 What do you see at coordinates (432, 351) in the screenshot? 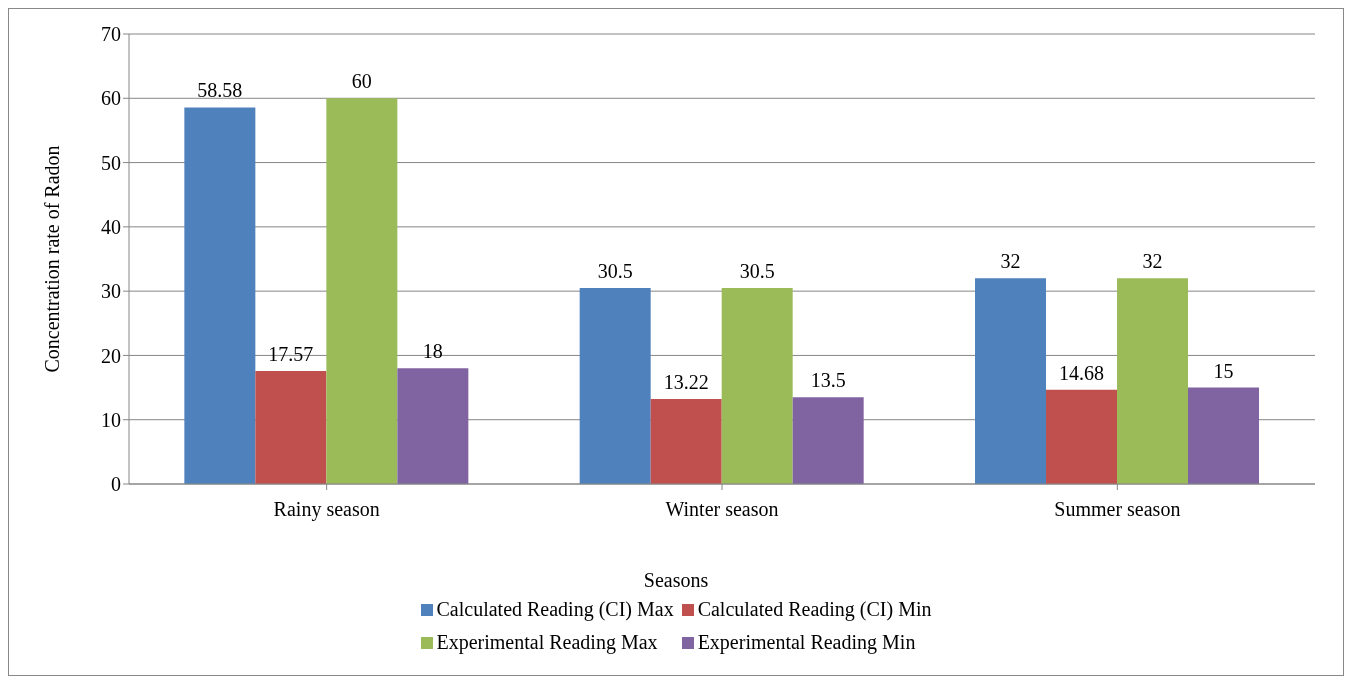
I see `data-label: 18` at bounding box center [432, 351].